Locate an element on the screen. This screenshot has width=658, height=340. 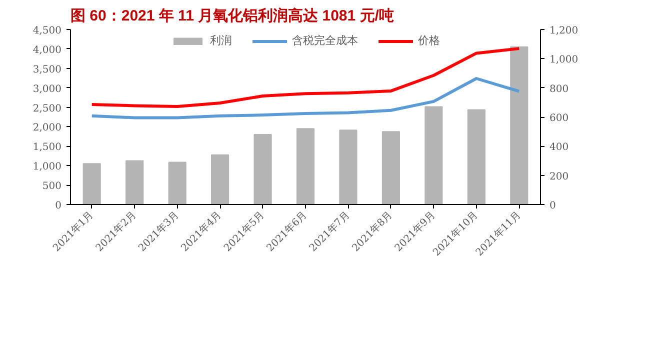
y-tick-label: 4,500 is located at coordinates (47, 31).